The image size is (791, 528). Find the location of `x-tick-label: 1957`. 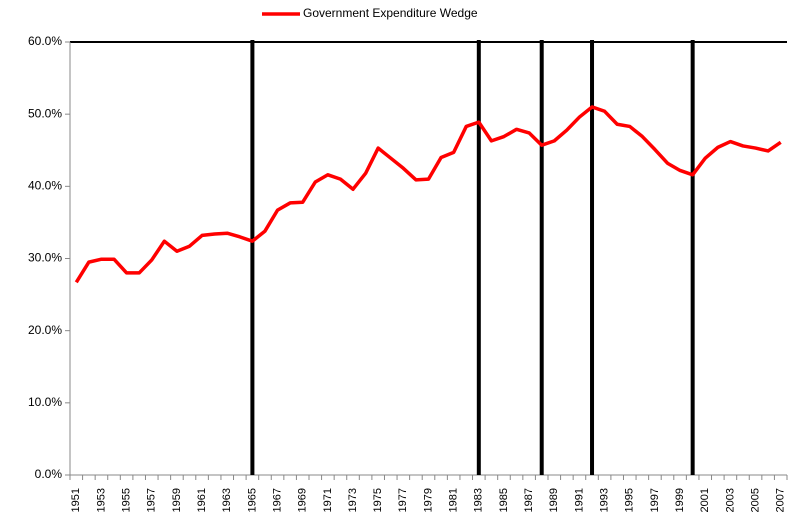

x-tick-label: 1957 is located at coordinates (152, 500).